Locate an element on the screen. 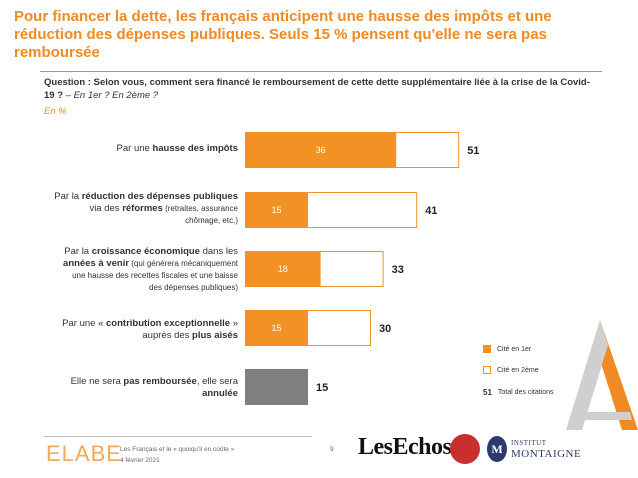 This screenshot has width=638, height=478. footer-divider is located at coordinates (178, 436).